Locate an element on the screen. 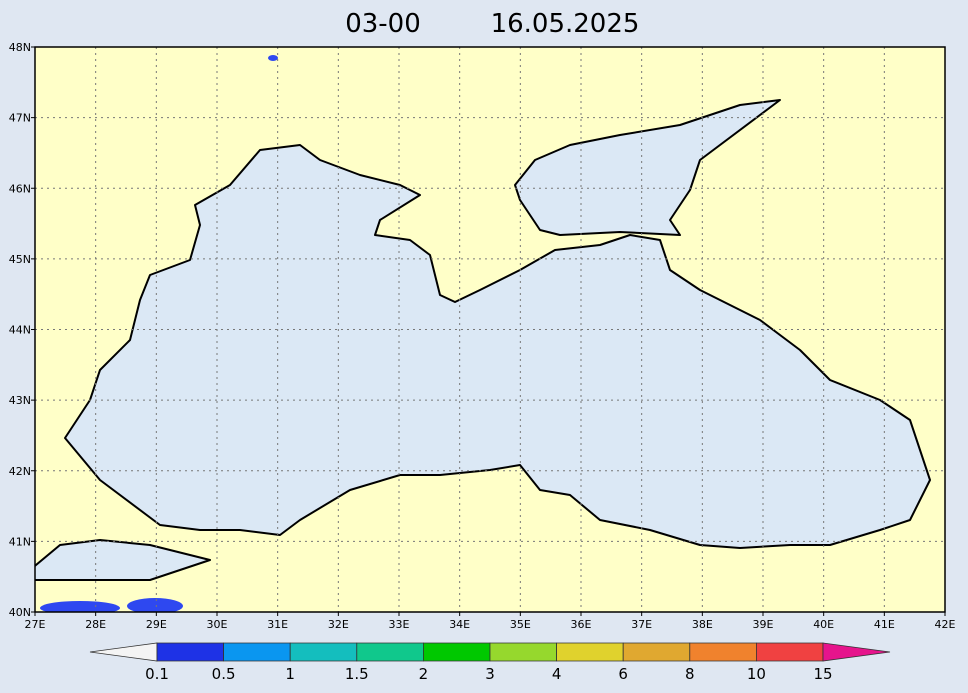  x-tick-label: 28E is located at coordinates (95, 624).